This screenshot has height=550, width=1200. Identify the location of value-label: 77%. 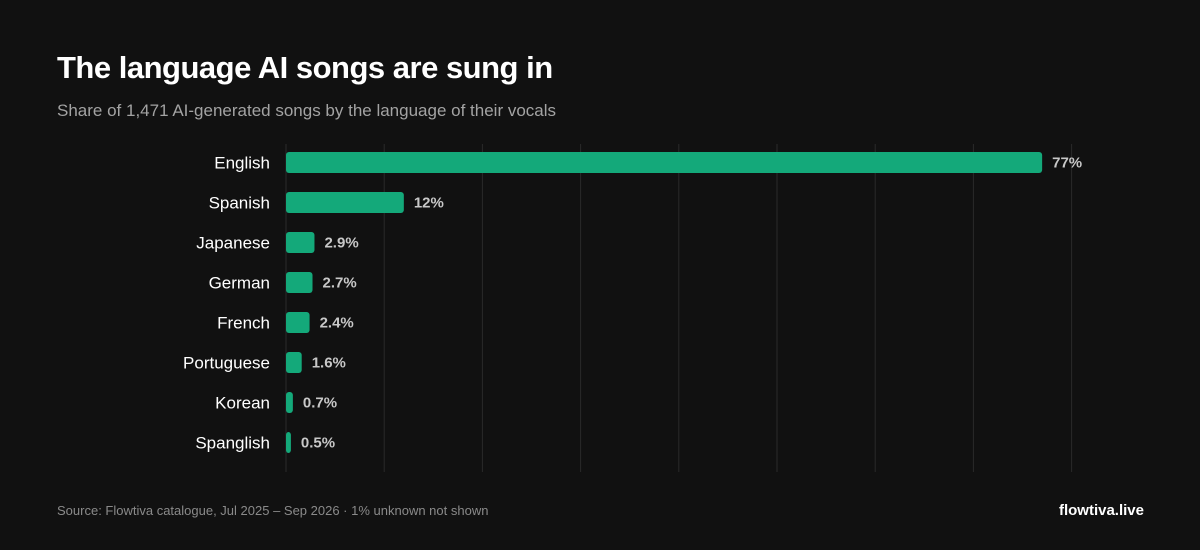
(1067, 163).